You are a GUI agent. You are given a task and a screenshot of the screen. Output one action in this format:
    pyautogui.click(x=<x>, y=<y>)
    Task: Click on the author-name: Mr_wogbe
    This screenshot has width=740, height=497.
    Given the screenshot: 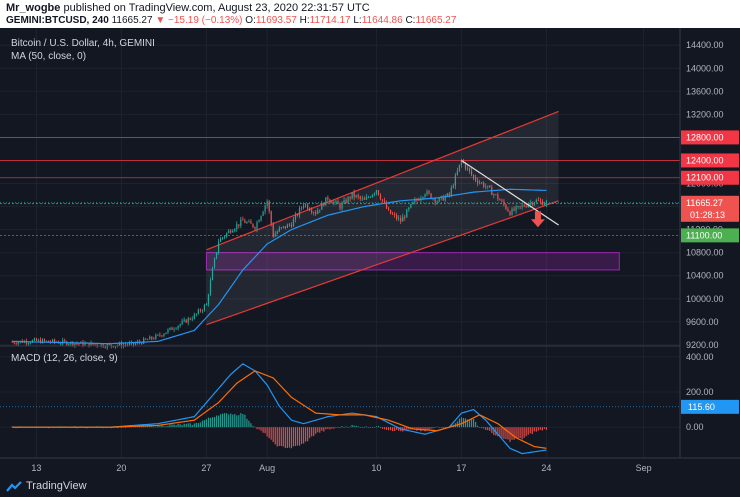 What is the action you would take?
    pyautogui.click(x=33, y=8)
    